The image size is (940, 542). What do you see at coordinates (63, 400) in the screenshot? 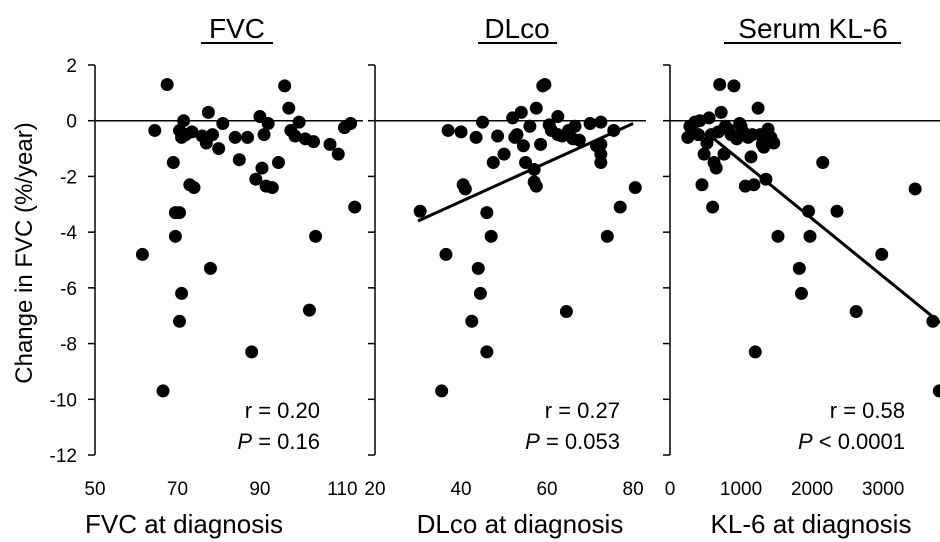
I see `y-tick-label: -10` at bounding box center [63, 400].